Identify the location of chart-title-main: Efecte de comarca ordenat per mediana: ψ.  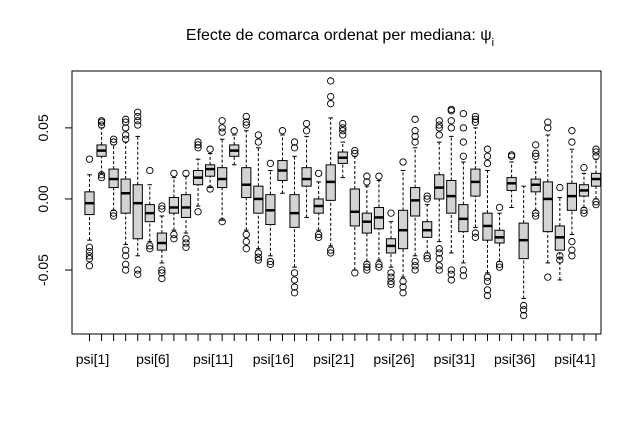
(339, 35).